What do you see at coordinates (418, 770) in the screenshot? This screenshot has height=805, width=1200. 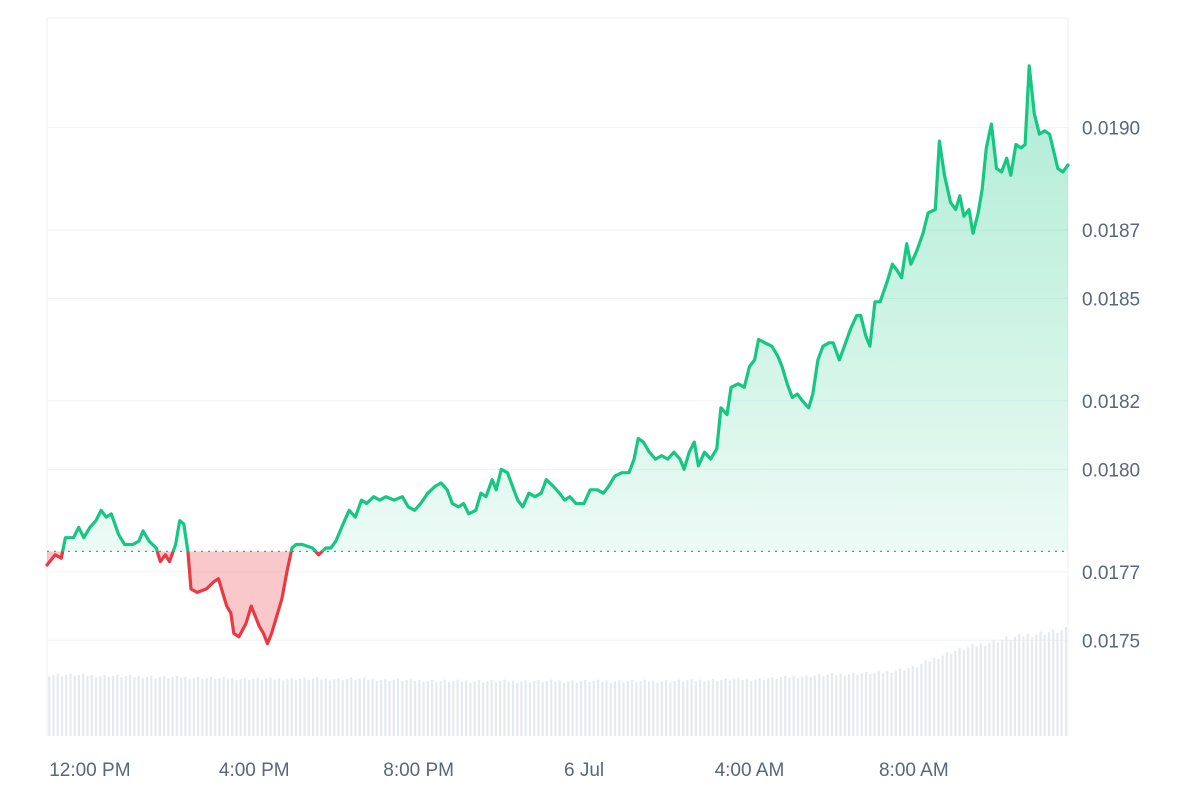 I see `x-tick-label: 8:00 PM` at bounding box center [418, 770].